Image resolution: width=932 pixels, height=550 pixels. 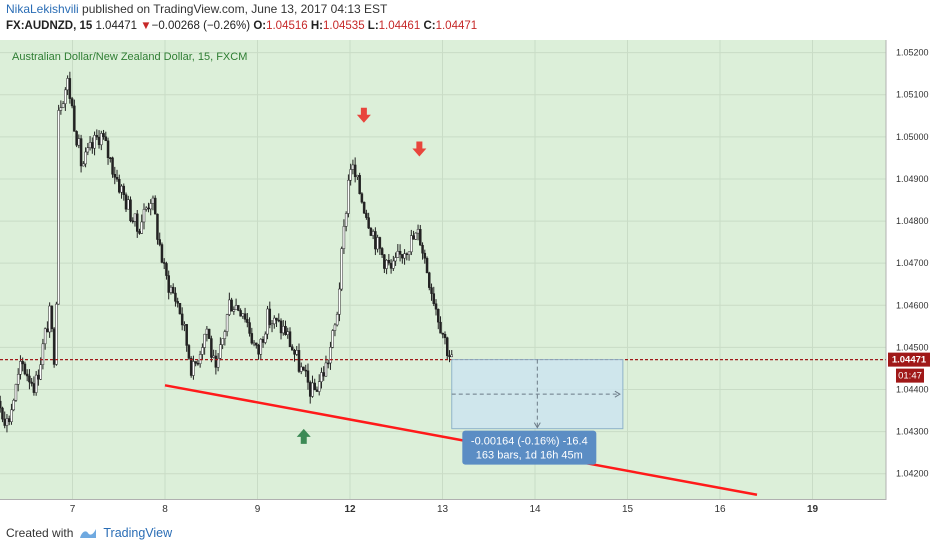 I want to click on tradingview-logo-icon, so click(x=88, y=533).